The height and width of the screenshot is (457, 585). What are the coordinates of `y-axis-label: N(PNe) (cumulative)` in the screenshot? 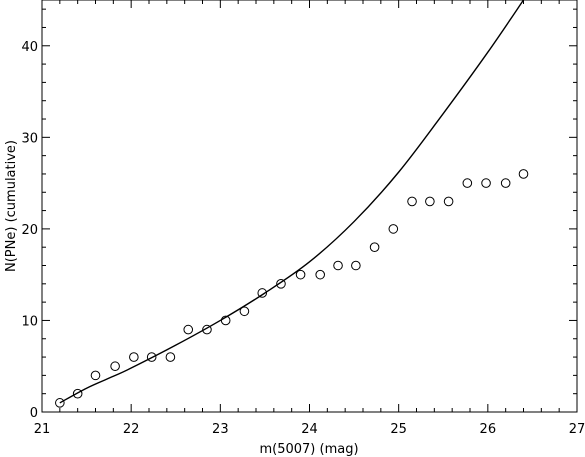 It's located at (11, 206).